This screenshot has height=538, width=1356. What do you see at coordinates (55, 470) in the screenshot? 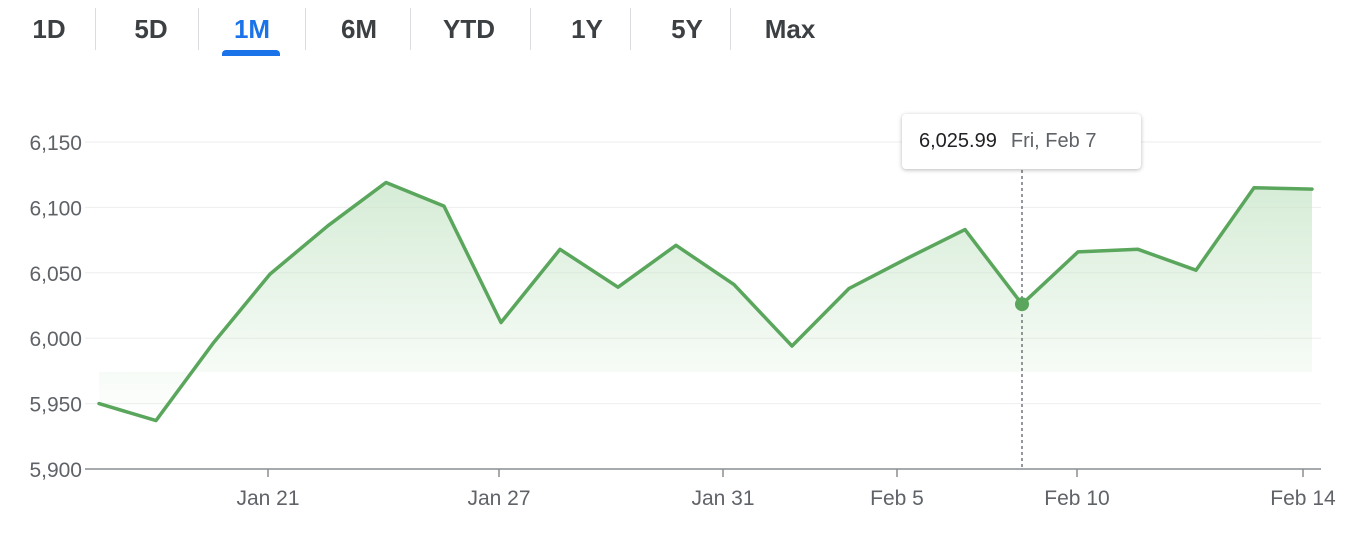
I see `y-tick-label: 5,900` at bounding box center [55, 470].